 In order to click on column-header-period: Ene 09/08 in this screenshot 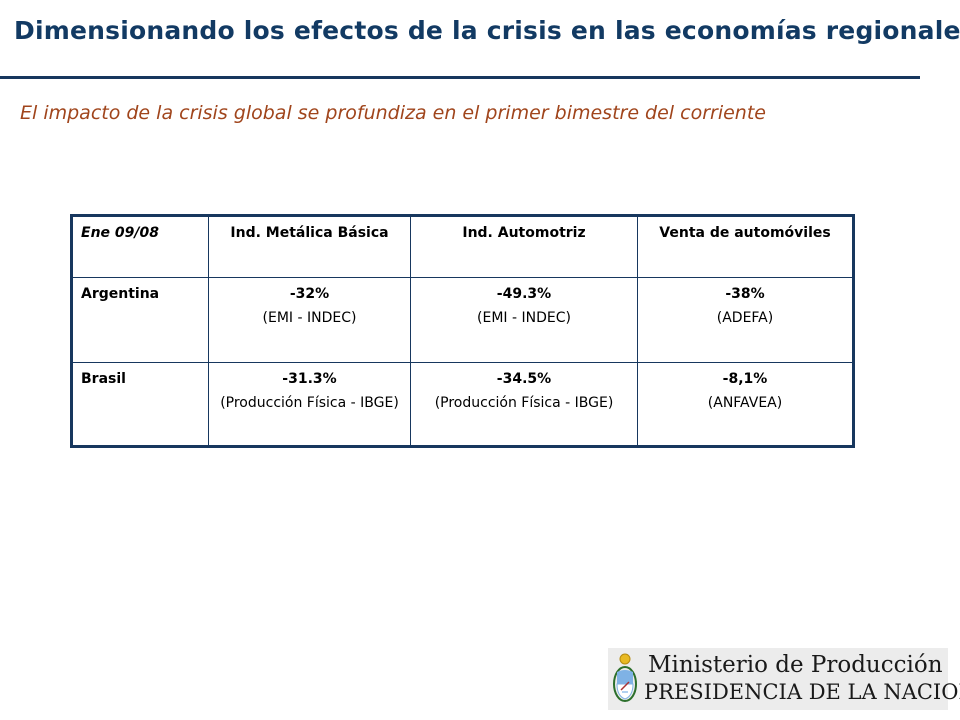, I will do `click(140, 246)`.